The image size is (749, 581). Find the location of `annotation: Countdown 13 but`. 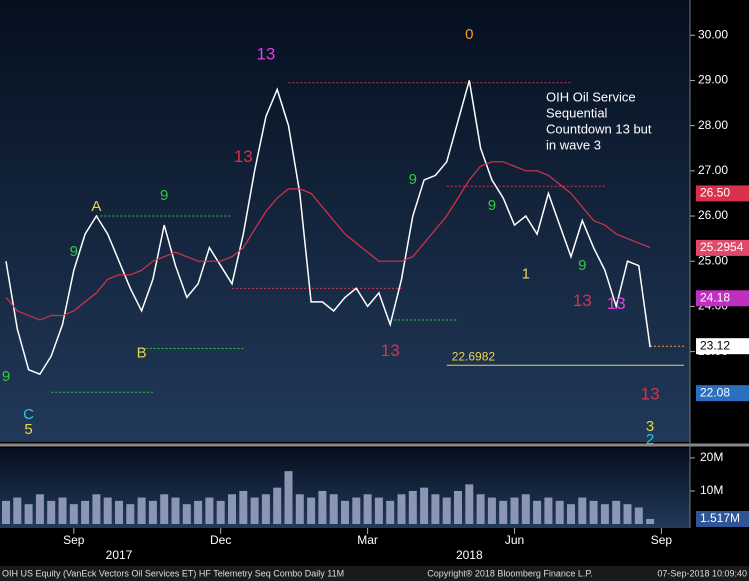

annotation: Countdown 13 but is located at coordinates (599, 128).